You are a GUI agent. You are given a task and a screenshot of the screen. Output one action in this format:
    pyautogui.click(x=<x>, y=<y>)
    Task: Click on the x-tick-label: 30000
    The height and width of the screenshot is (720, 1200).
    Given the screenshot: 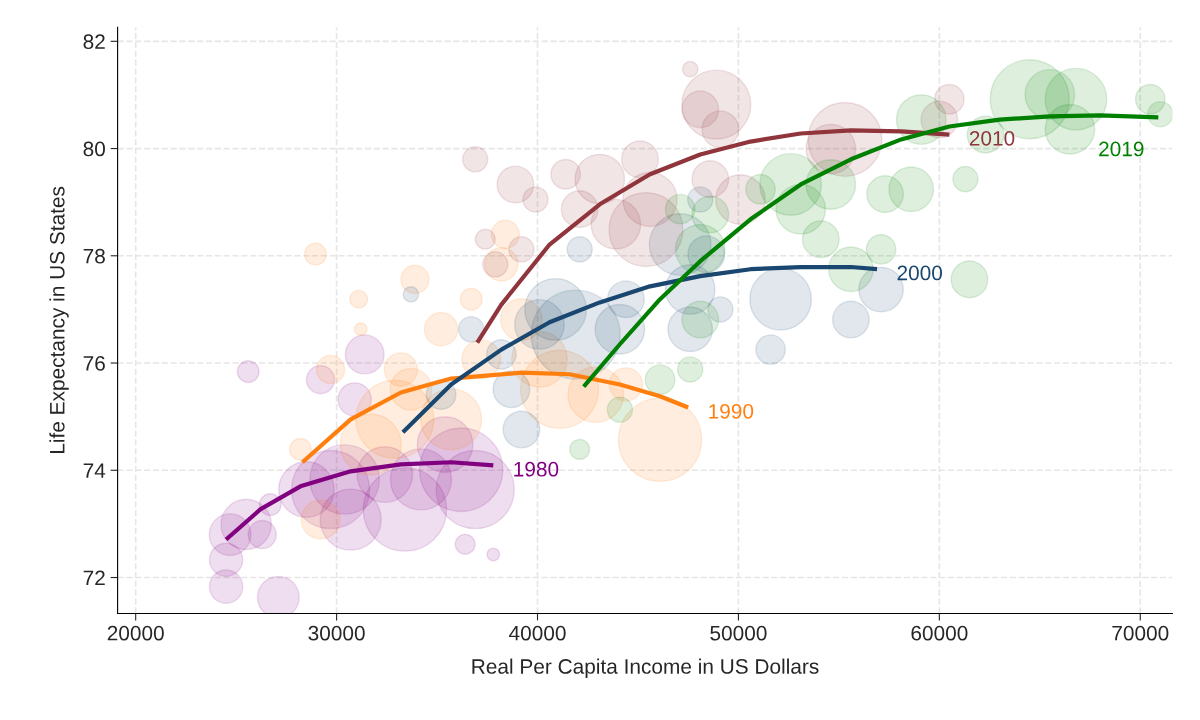 What is the action you would take?
    pyautogui.click(x=336, y=633)
    